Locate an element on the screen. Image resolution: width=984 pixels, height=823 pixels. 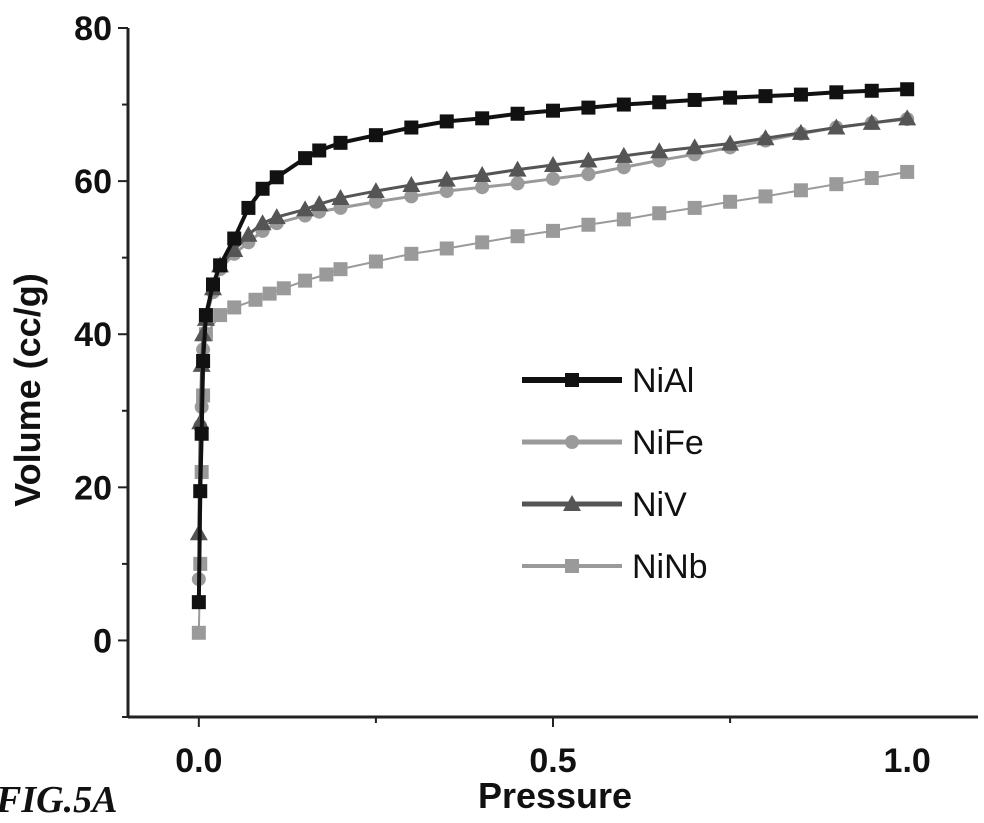
legend-label: NiAl is located at coordinates (663, 381).